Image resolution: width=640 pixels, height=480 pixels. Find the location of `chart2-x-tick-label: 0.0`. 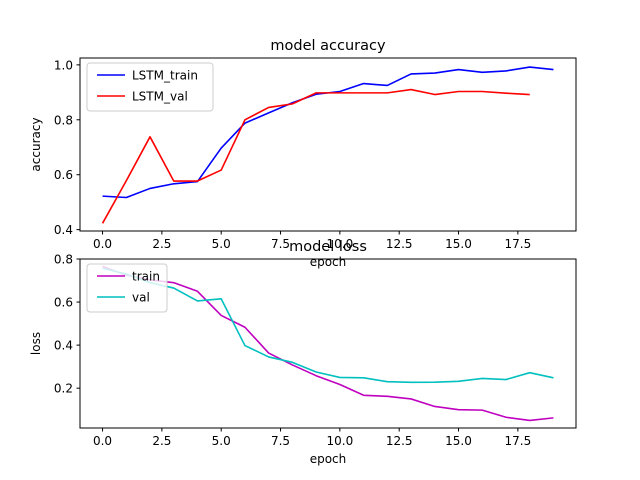

chart2-x-tick-label: 0.0 is located at coordinates (102, 441).